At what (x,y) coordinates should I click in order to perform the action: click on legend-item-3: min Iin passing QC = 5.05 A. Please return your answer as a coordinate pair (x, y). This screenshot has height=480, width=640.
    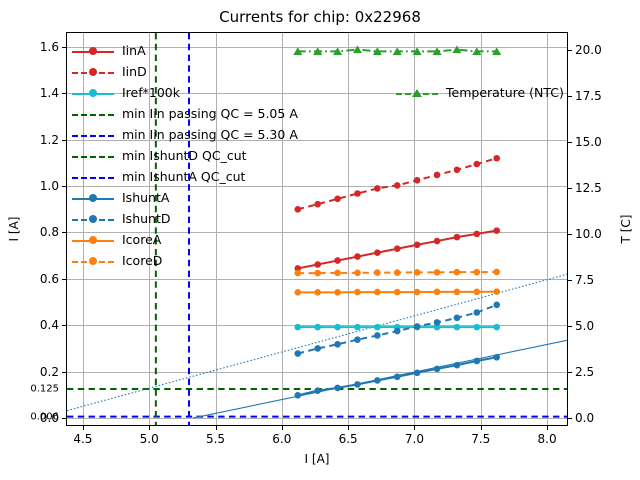
    Looking at the image, I should click on (185, 113).